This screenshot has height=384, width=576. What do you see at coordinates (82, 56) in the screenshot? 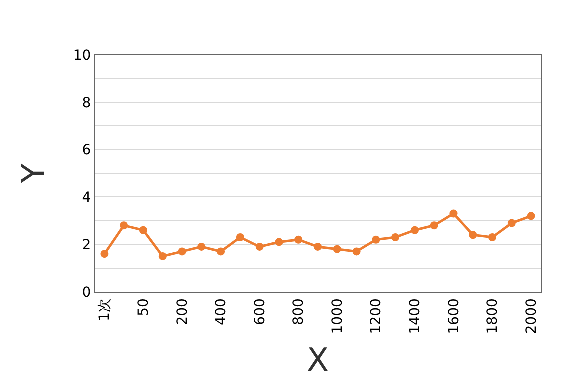
I see `y-tick-label: 10` at bounding box center [82, 56].